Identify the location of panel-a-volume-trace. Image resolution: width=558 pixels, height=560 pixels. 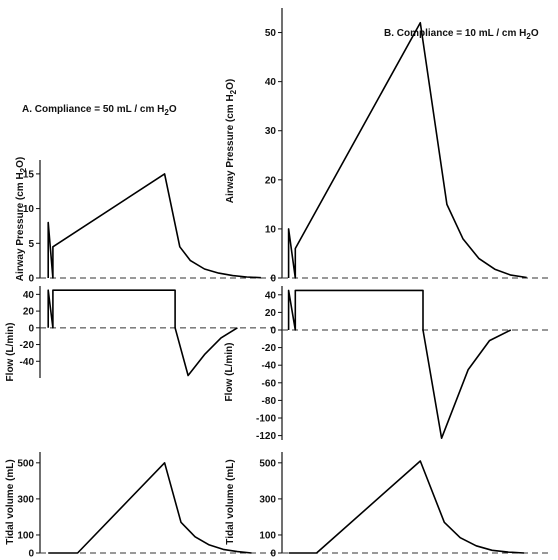
(150, 507).